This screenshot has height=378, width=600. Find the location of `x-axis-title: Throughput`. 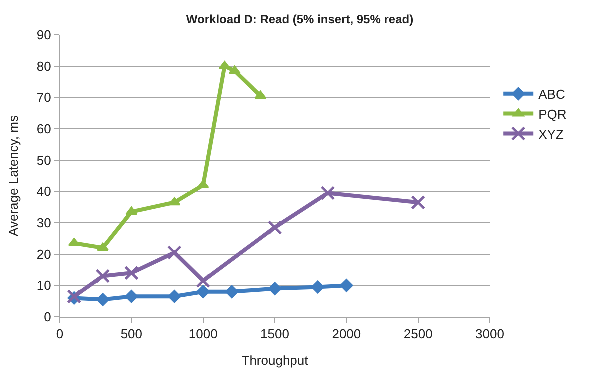

x-axis-title: Throughput is located at coordinates (275, 360).